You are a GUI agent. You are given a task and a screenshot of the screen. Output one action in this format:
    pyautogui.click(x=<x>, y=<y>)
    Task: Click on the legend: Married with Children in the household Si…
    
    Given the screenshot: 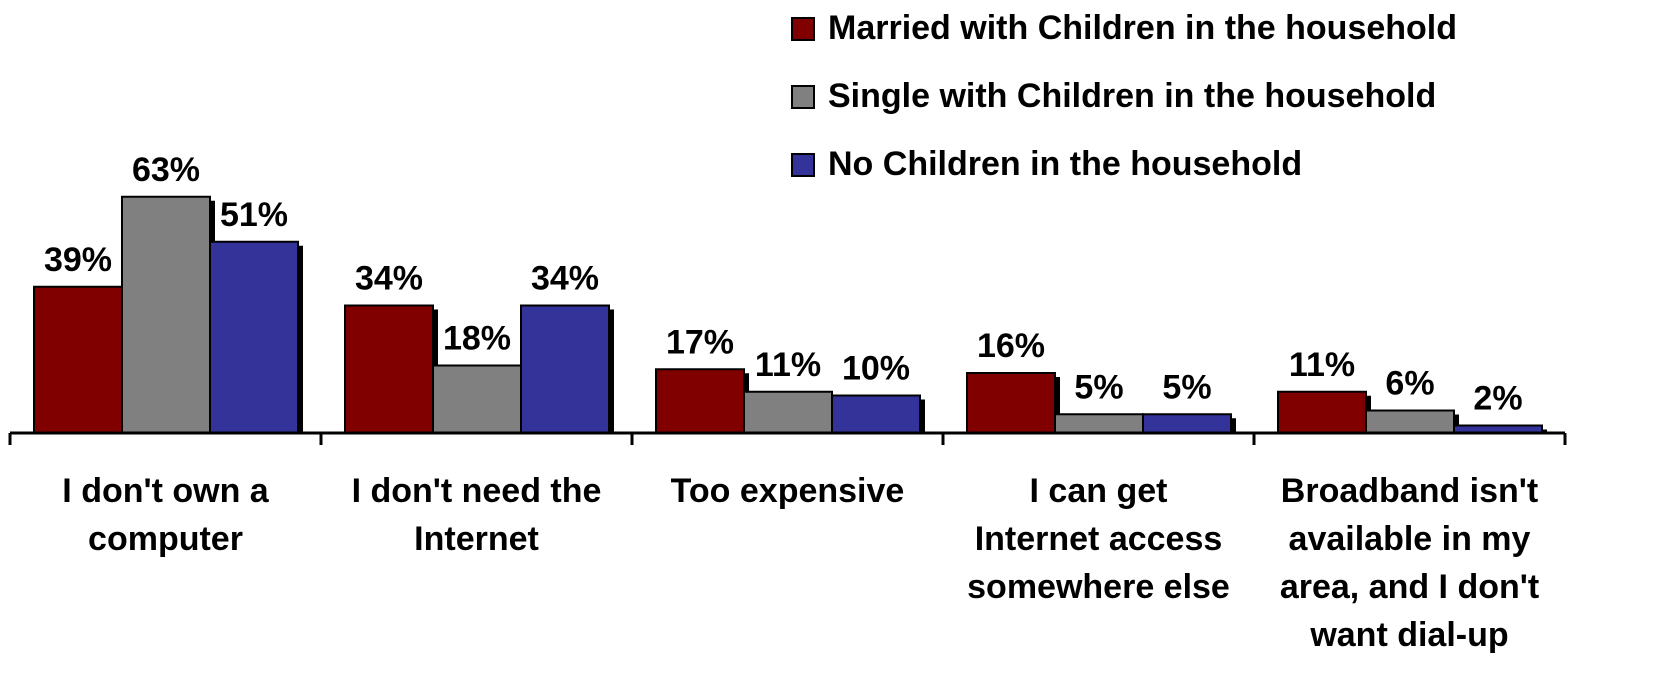 What is the action you would take?
    pyautogui.click(x=1124, y=96)
    